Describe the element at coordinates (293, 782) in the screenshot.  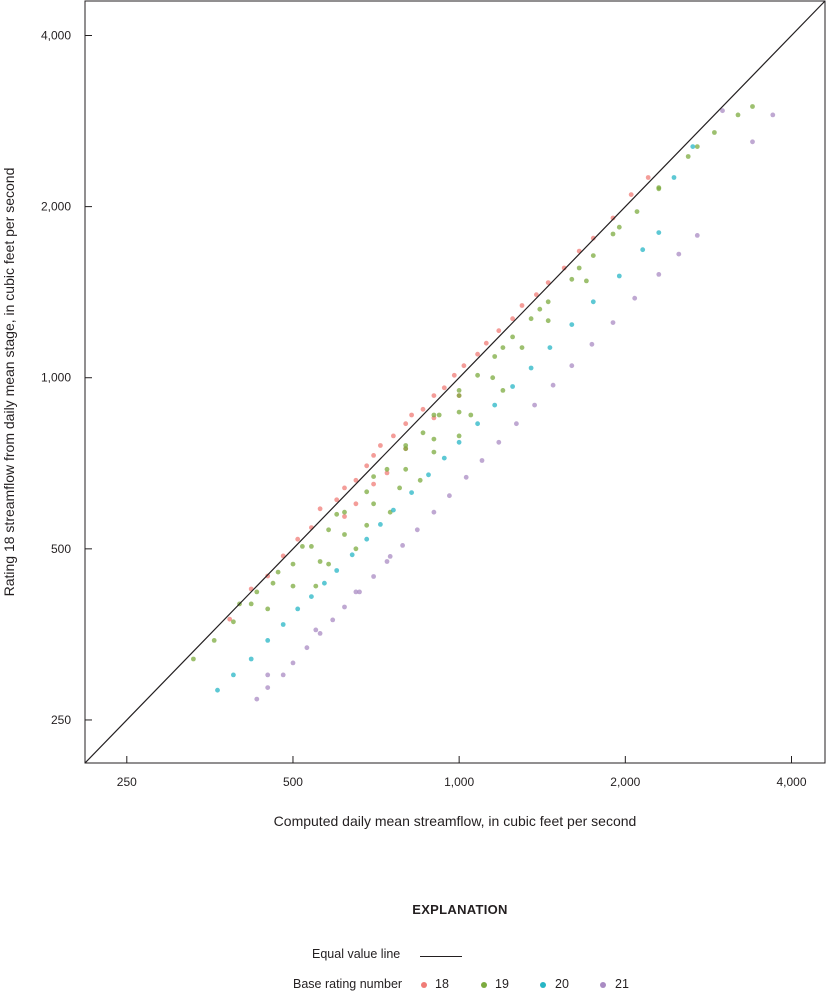
I see `x-tick-label: 500` at that location.